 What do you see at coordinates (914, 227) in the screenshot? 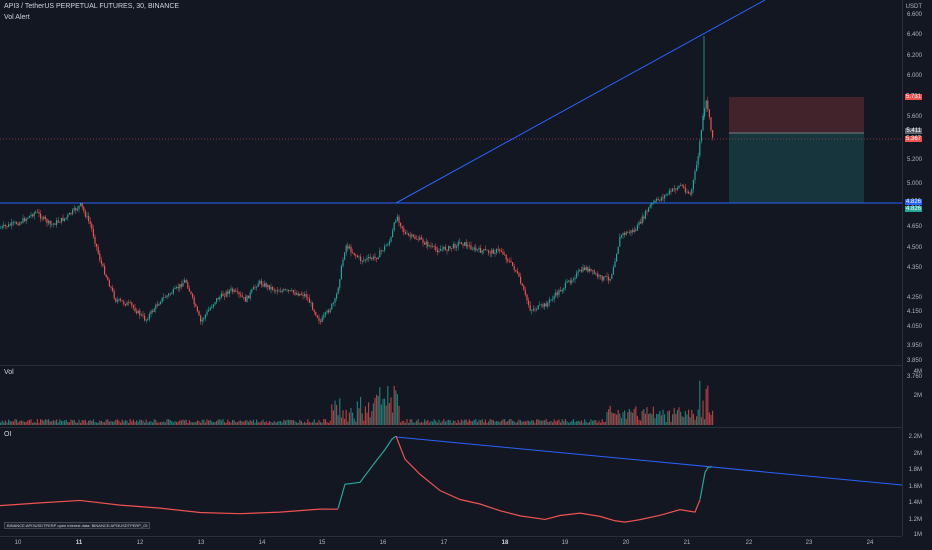
I see `price-tick-9: 4.650` at bounding box center [914, 227].